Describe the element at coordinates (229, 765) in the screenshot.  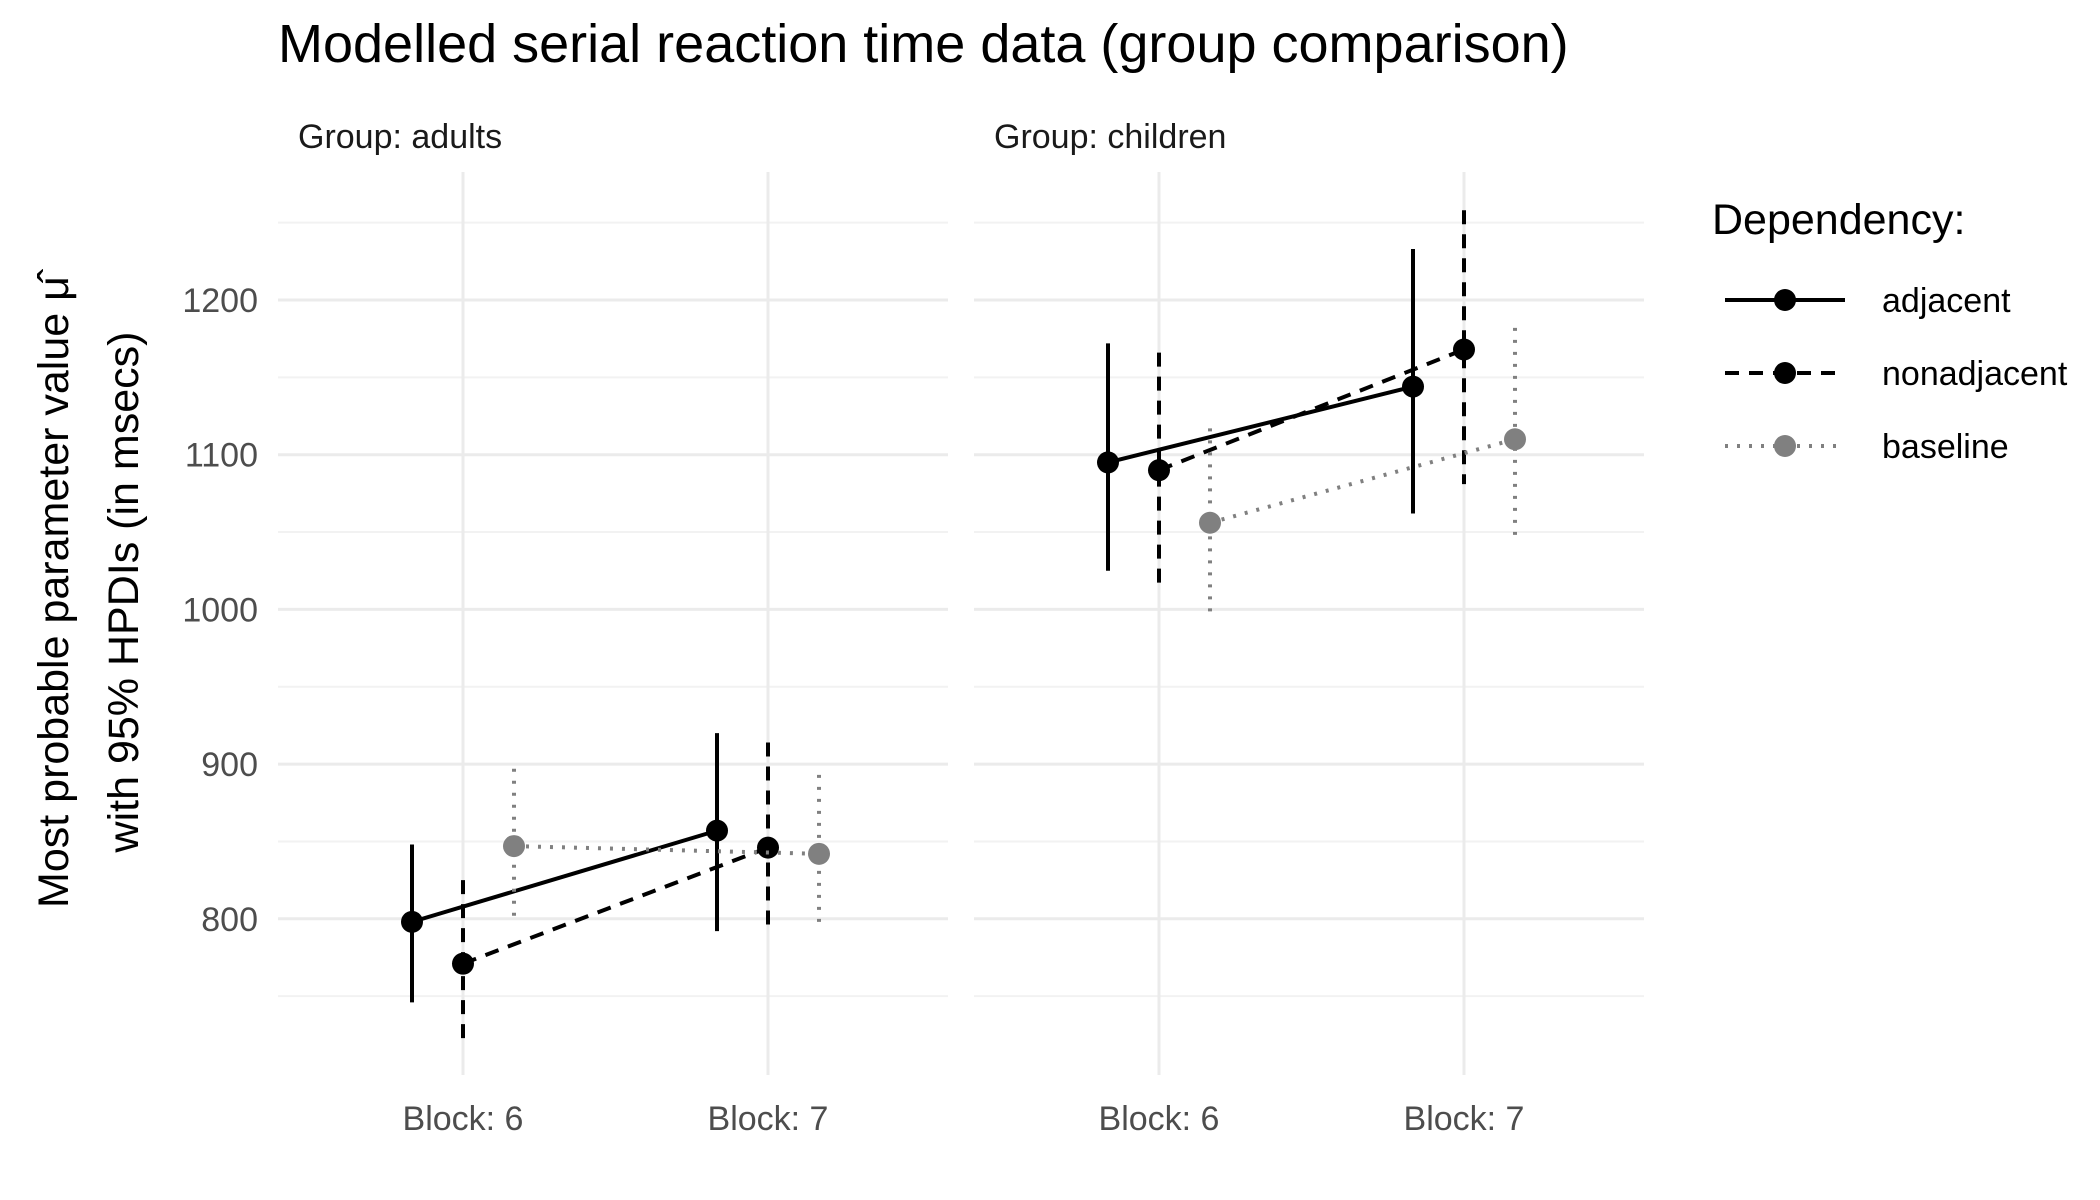
I see `y-tick-label: 900` at that location.